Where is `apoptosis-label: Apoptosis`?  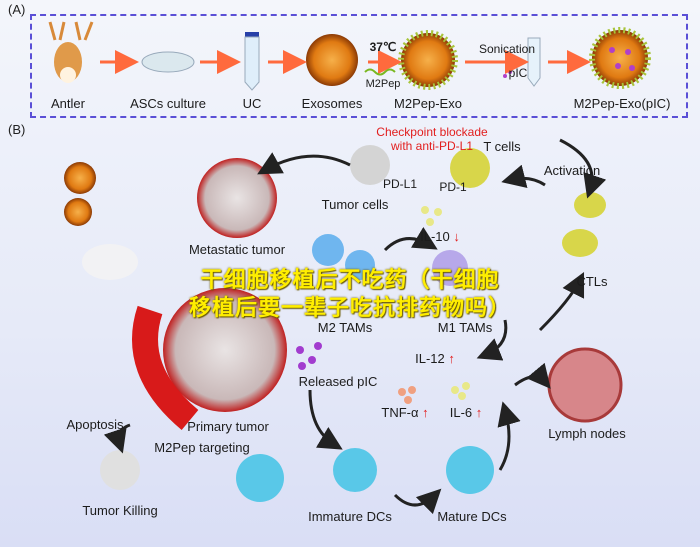 apoptosis-label: Apoptosis is located at coordinates (95, 424).